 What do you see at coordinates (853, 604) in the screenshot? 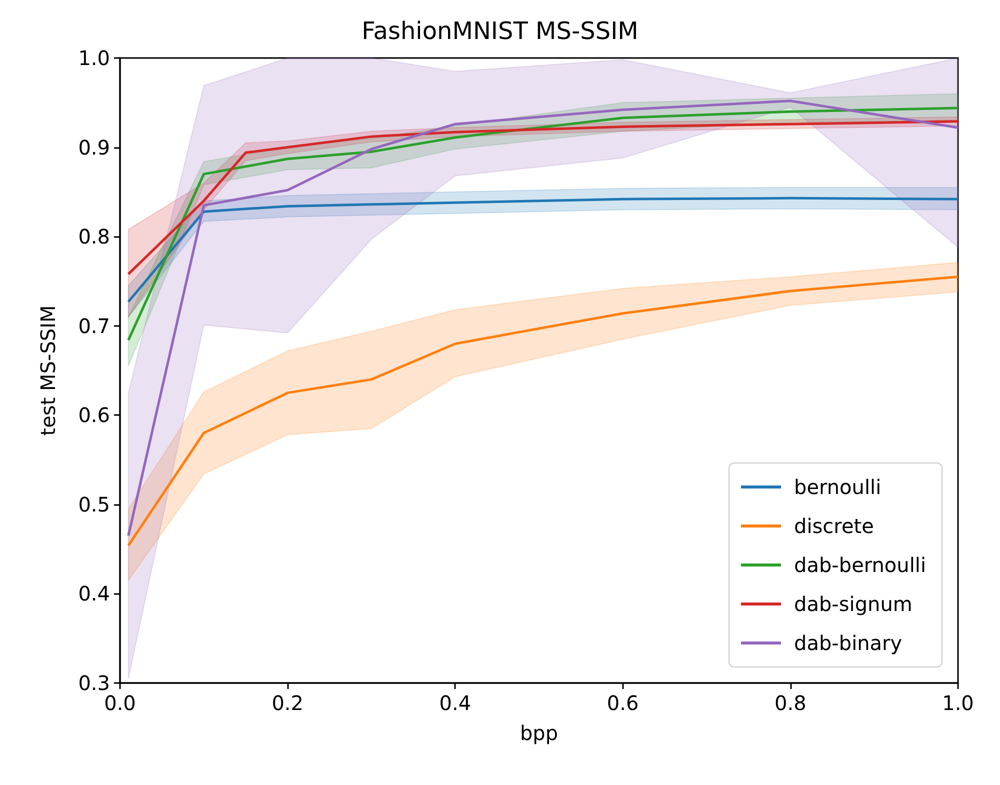
I see `legend-label: dab-signum` at bounding box center [853, 604].